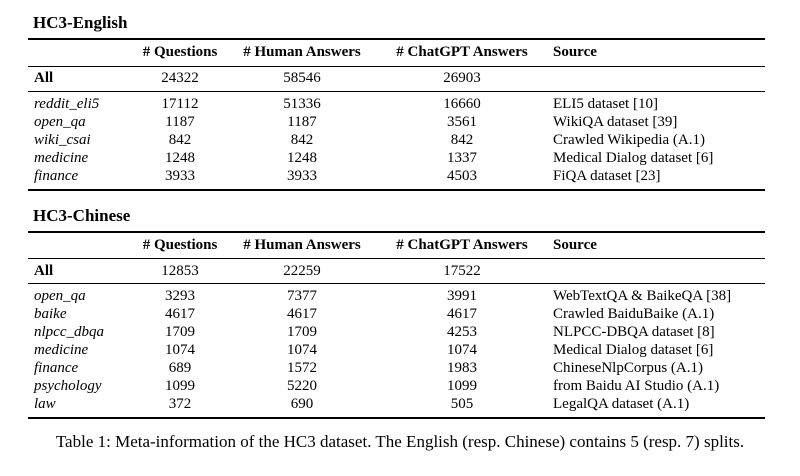 The width and height of the screenshot is (800, 476). I want to click on split-label-cell: baike, so click(50, 314).